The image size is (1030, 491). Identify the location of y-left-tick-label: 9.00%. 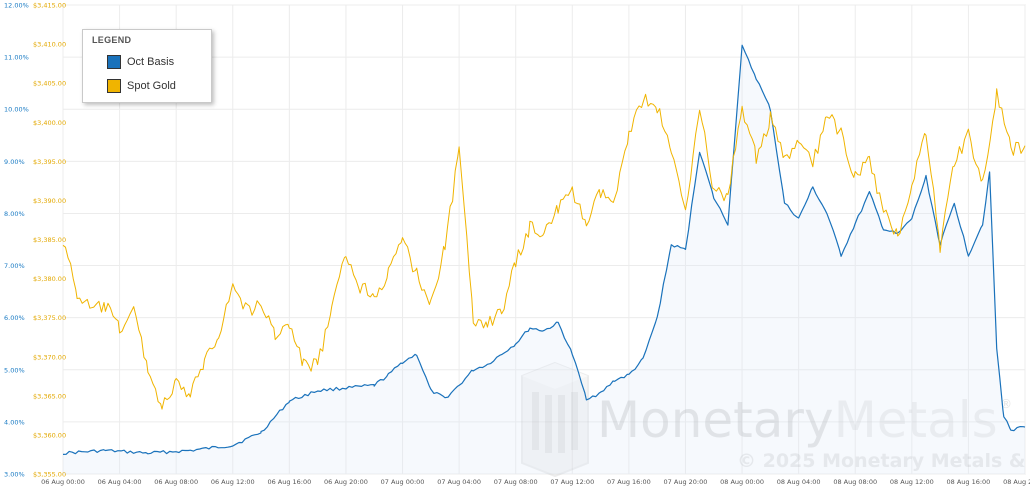
(14, 162).